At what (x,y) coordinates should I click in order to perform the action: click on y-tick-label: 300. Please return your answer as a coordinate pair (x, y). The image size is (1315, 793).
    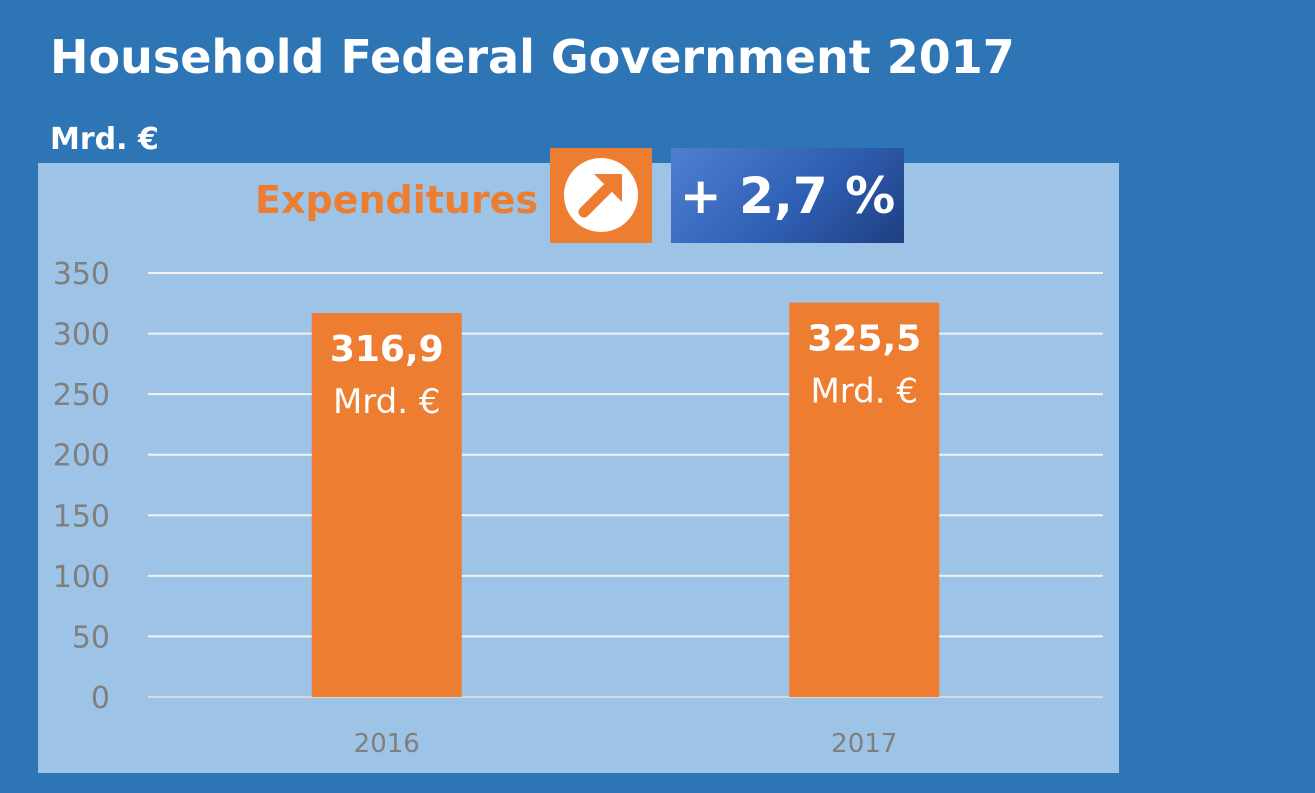
    Looking at the image, I should click on (81, 335).